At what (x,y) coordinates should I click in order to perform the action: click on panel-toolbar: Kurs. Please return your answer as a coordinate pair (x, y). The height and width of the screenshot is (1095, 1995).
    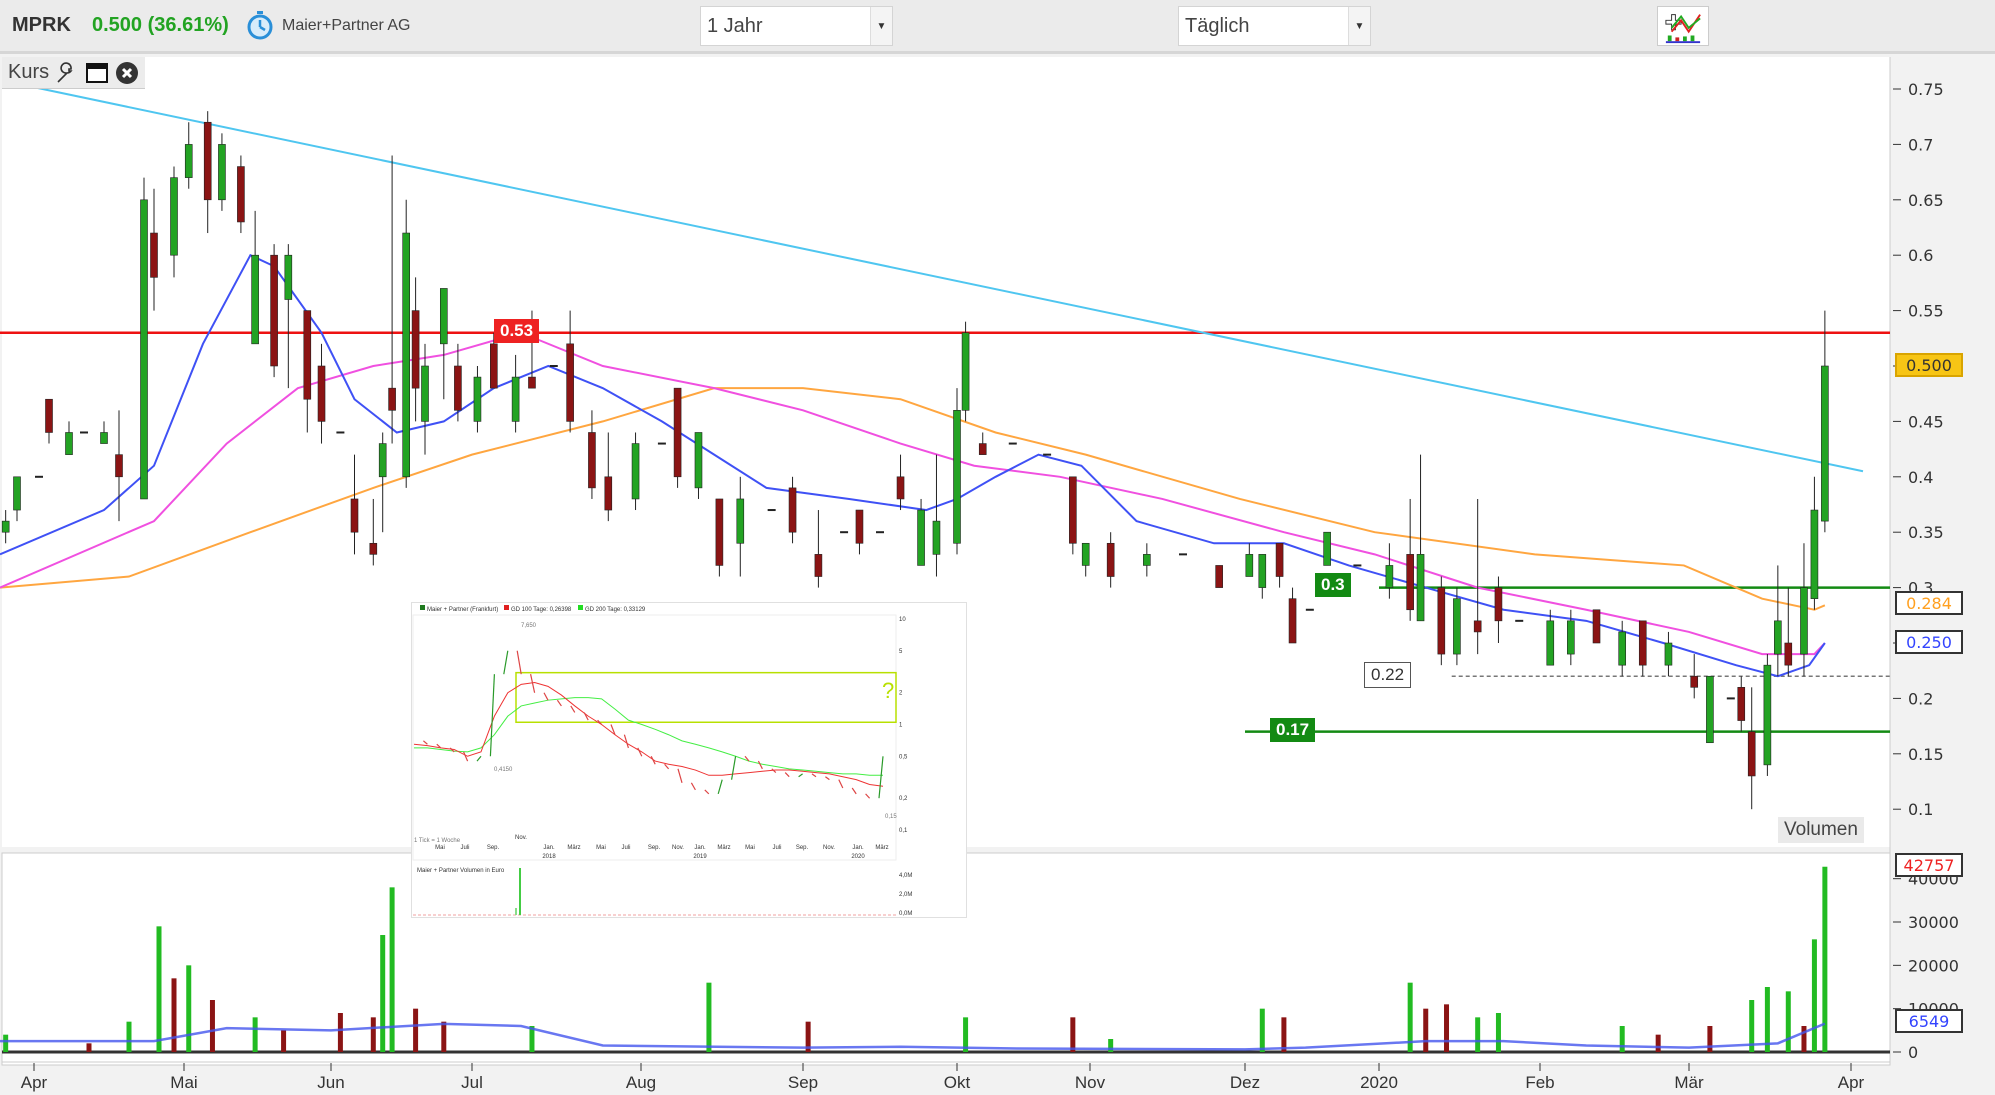
    Looking at the image, I should click on (74, 73).